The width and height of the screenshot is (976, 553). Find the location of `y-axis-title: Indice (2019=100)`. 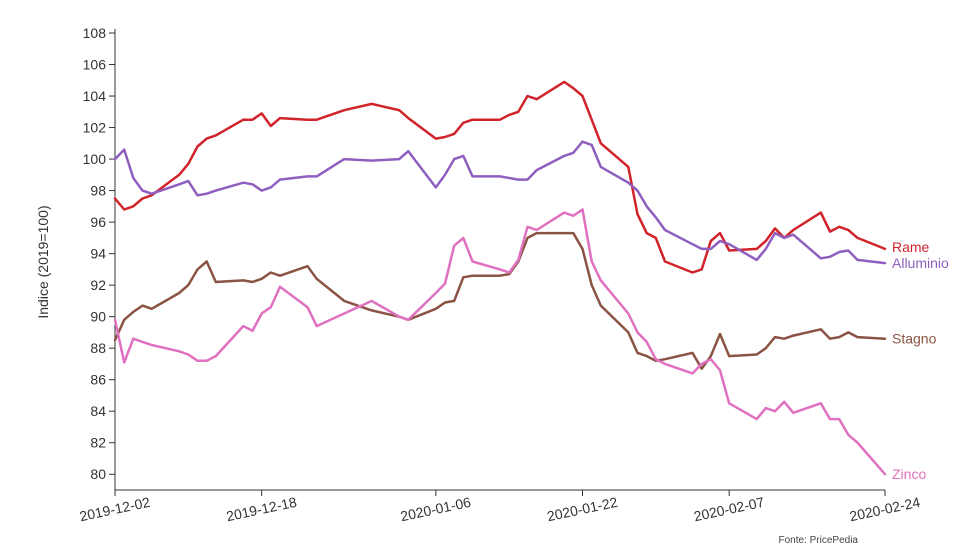

y-axis-title: Indice (2019=100) is located at coordinates (43, 261).